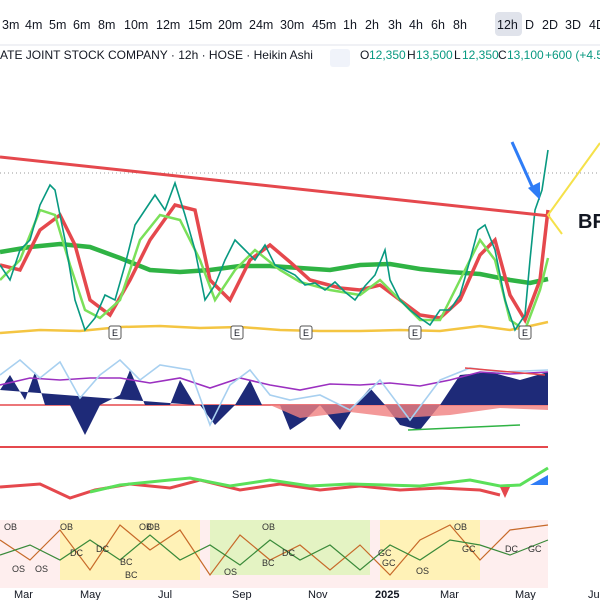 Image resolution: width=600 pixels, height=600 pixels. What do you see at coordinates (275, 186) in the screenshot?
I see `trend-line` at bounding box center [275, 186].